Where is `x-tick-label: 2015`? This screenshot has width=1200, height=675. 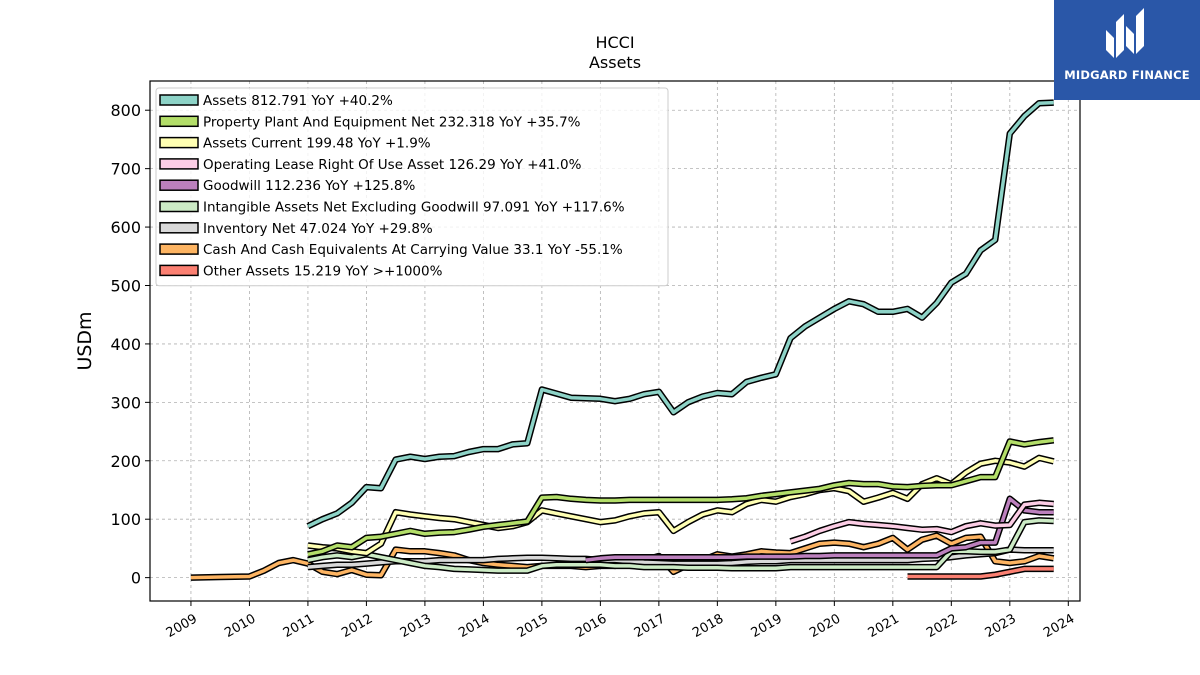
x-tick-label: 2015 is located at coordinates (533, 626).